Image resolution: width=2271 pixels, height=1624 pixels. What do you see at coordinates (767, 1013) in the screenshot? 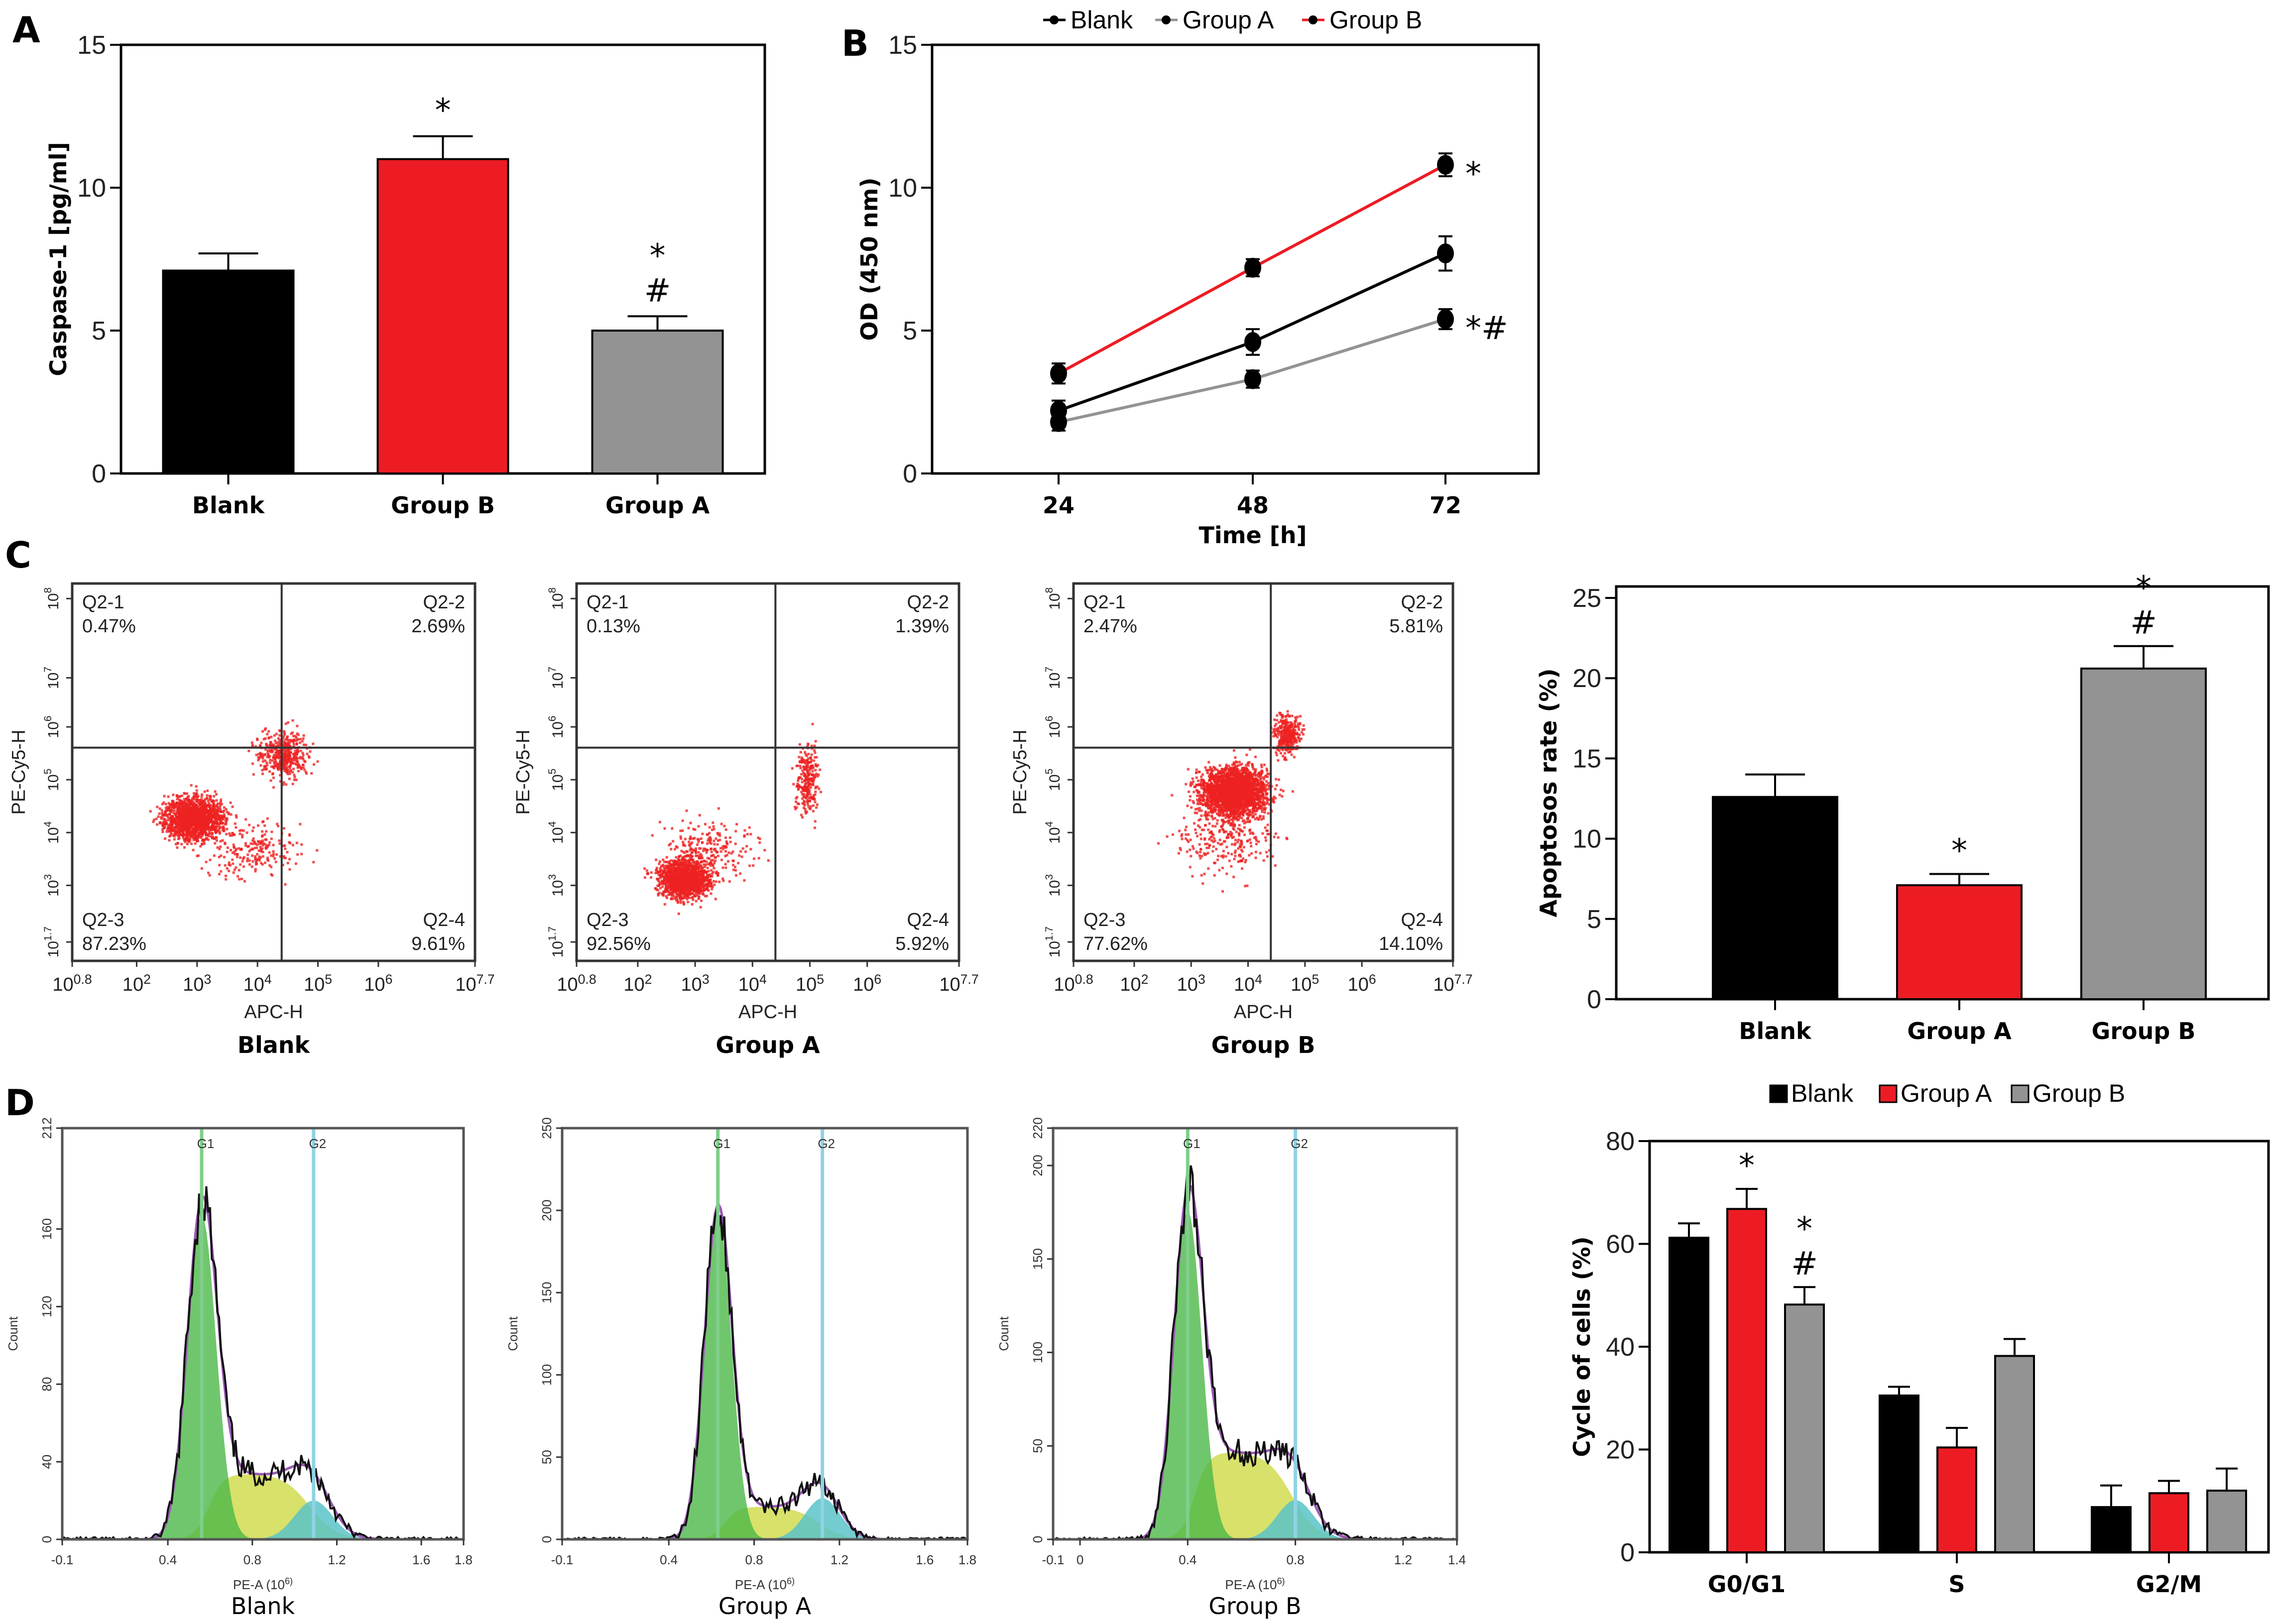
I see `flow-x-axis-title: APC-H` at bounding box center [767, 1013].